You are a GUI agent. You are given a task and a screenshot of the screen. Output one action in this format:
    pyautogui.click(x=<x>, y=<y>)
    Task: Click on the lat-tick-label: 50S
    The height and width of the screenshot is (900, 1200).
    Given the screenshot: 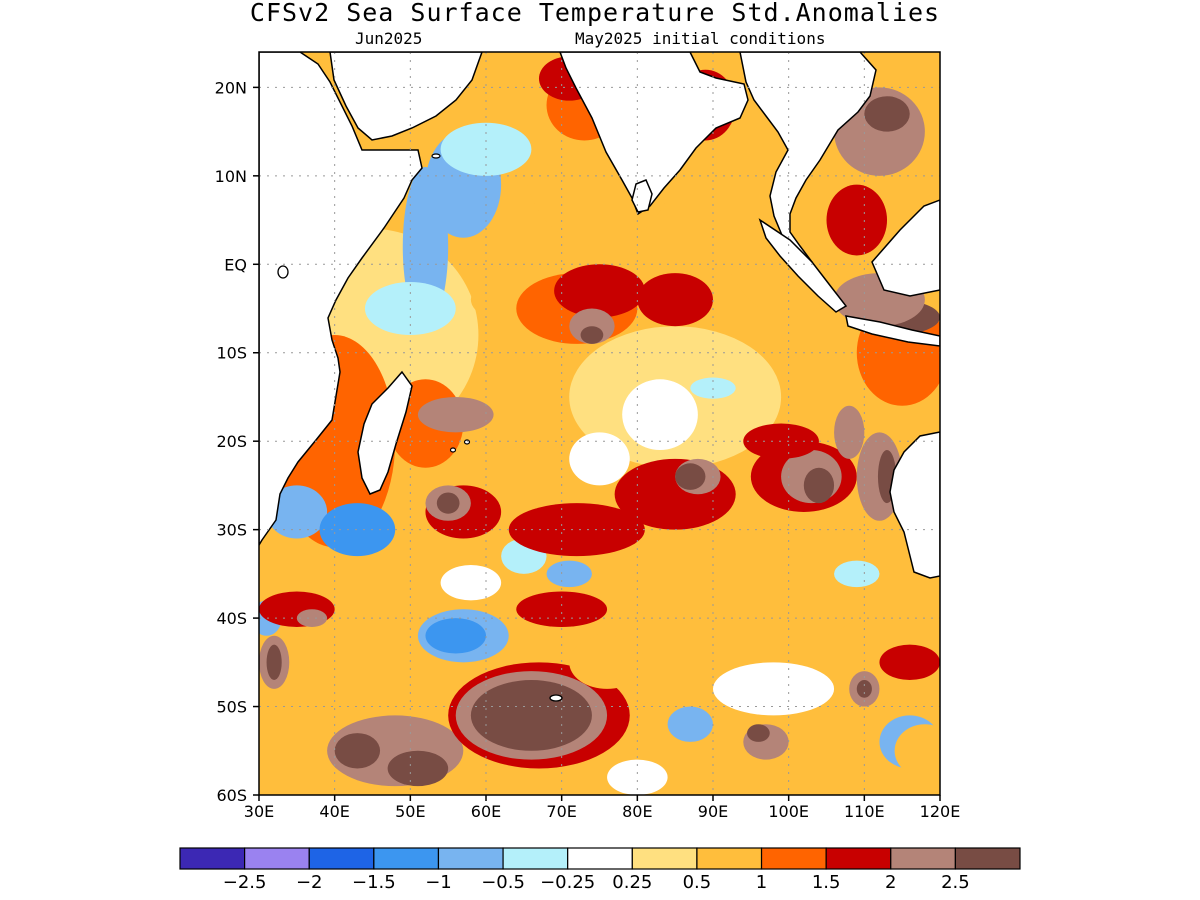 What is the action you would take?
    pyautogui.click(x=231, y=707)
    